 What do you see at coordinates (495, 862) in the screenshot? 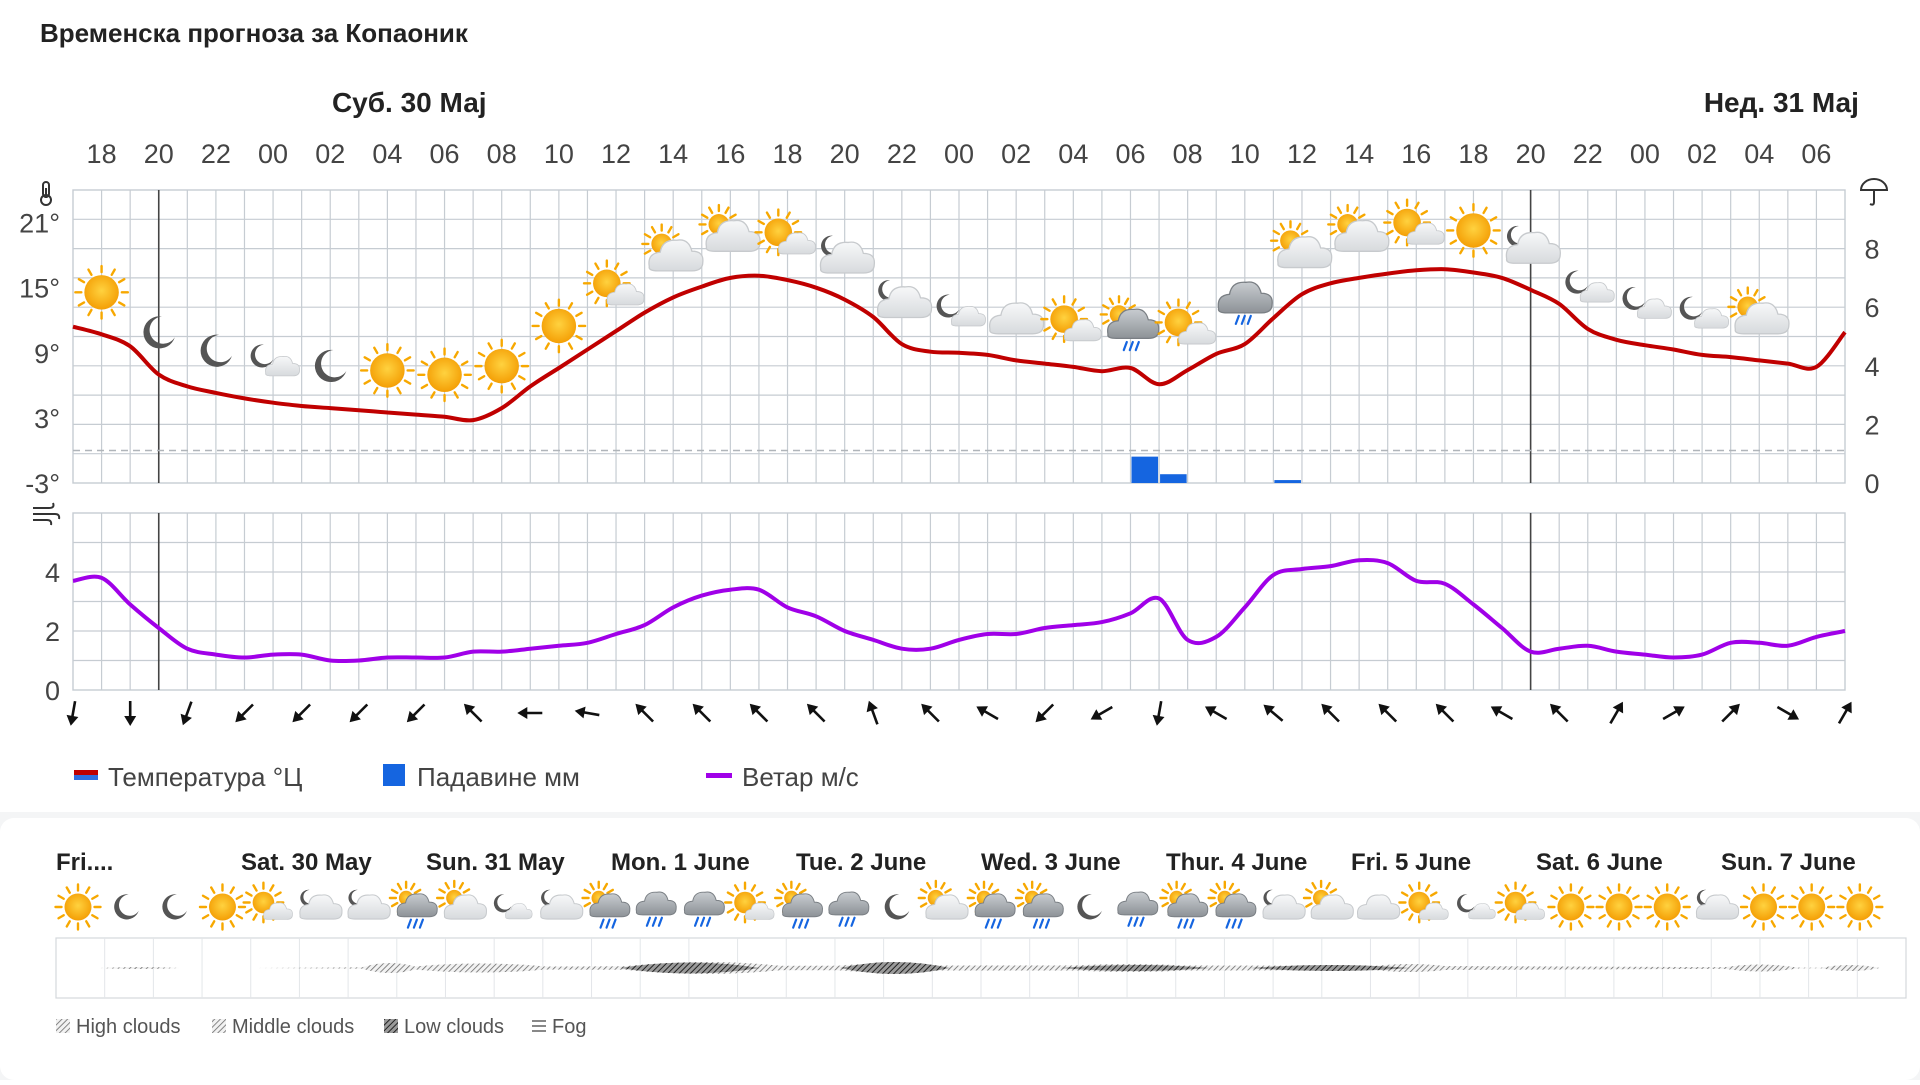
I see `meteogram-day-label: Sun. 31 May` at bounding box center [495, 862].